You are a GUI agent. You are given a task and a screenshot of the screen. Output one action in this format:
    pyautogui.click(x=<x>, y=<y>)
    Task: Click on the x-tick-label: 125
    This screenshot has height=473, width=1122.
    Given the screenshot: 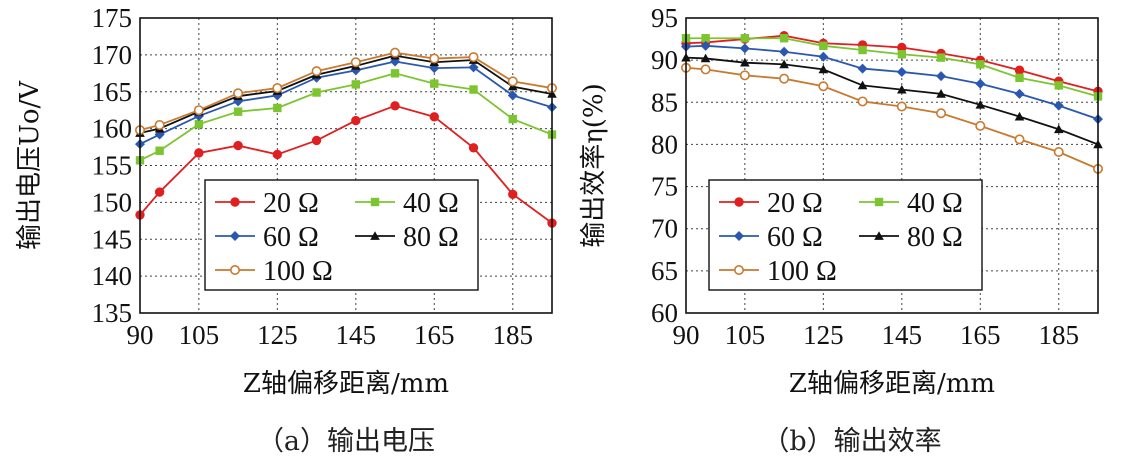 What is the action you would take?
    pyautogui.click(x=823, y=335)
    